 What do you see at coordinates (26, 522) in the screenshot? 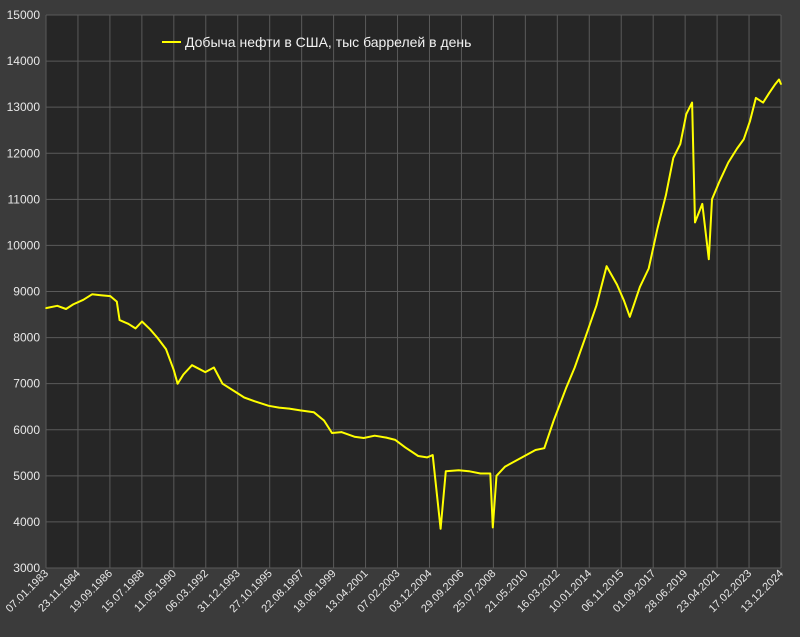
I see `y-tick-label: 4000` at bounding box center [26, 522].